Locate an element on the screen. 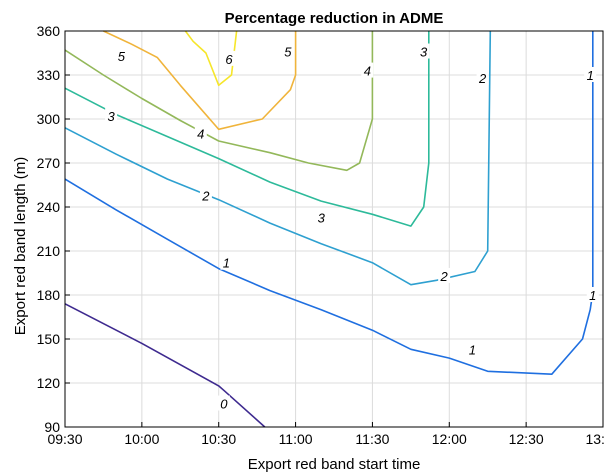 The width and height of the screenshot is (604, 472). y-tick-label: 240 is located at coordinates (49, 207).